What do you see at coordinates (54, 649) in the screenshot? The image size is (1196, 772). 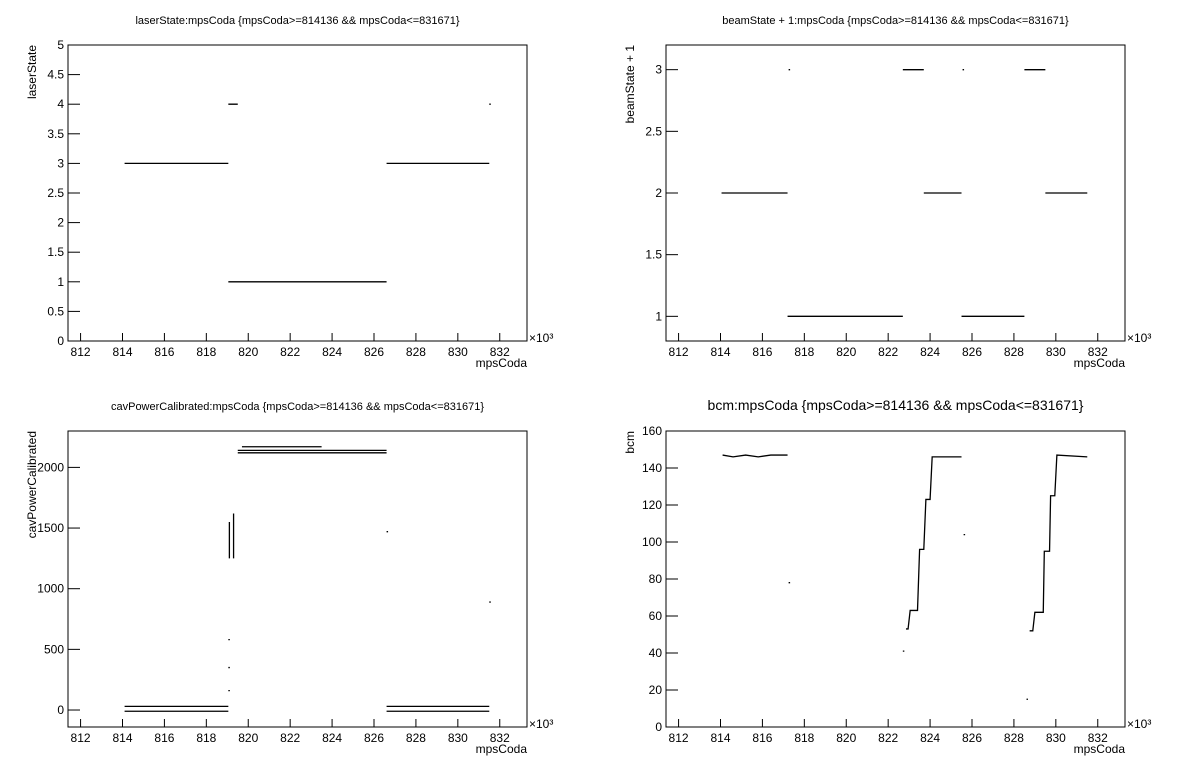 I see `y-tick-label: 500` at bounding box center [54, 649].